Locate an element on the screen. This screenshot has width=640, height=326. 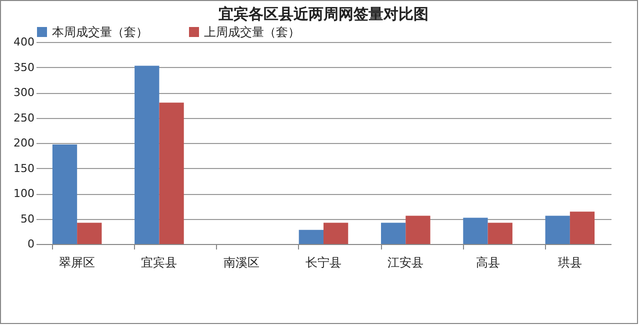
x-tick-label: 长宁县 is located at coordinates (324, 263).